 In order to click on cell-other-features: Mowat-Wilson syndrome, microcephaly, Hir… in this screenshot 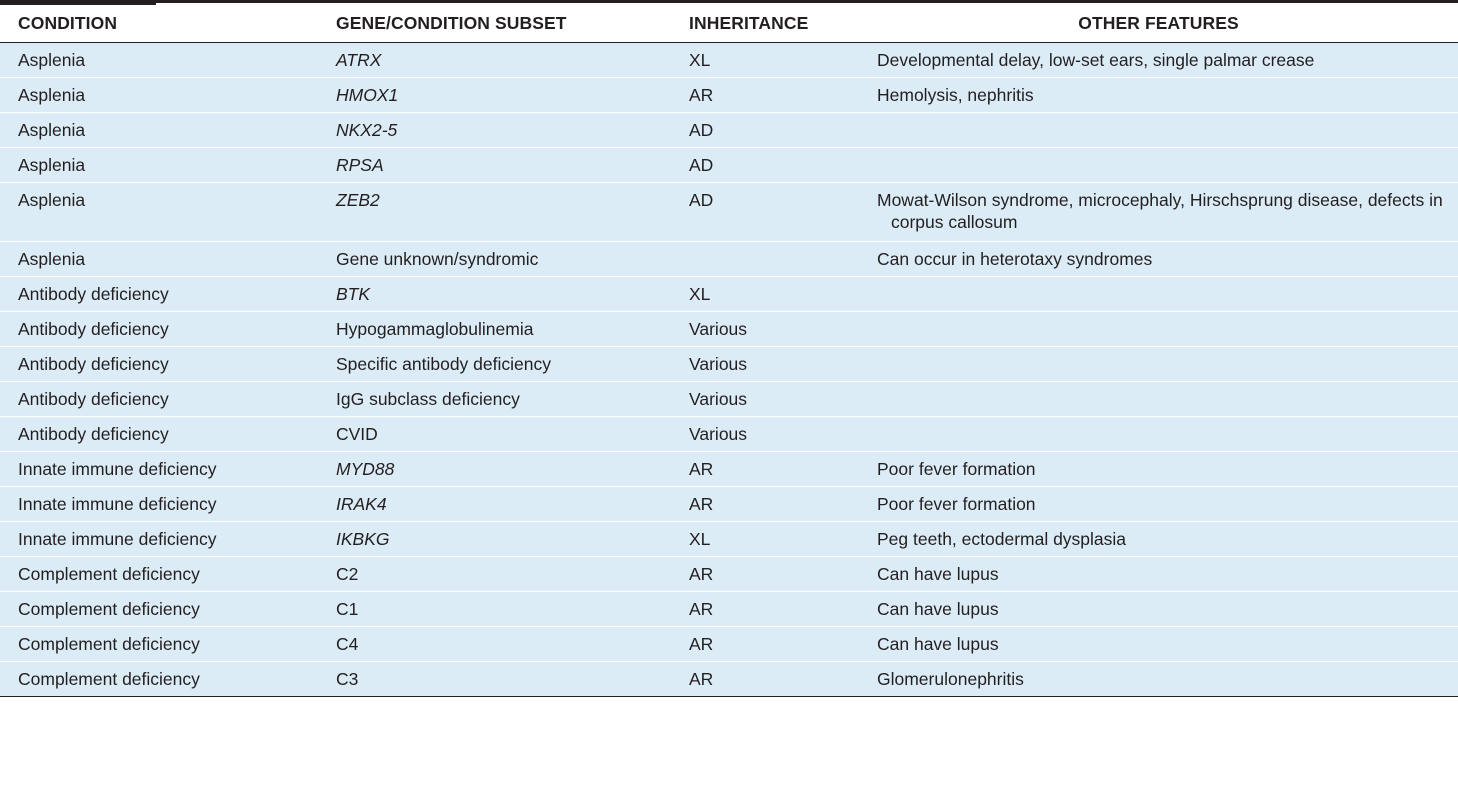, I will do `click(1158, 212)`.